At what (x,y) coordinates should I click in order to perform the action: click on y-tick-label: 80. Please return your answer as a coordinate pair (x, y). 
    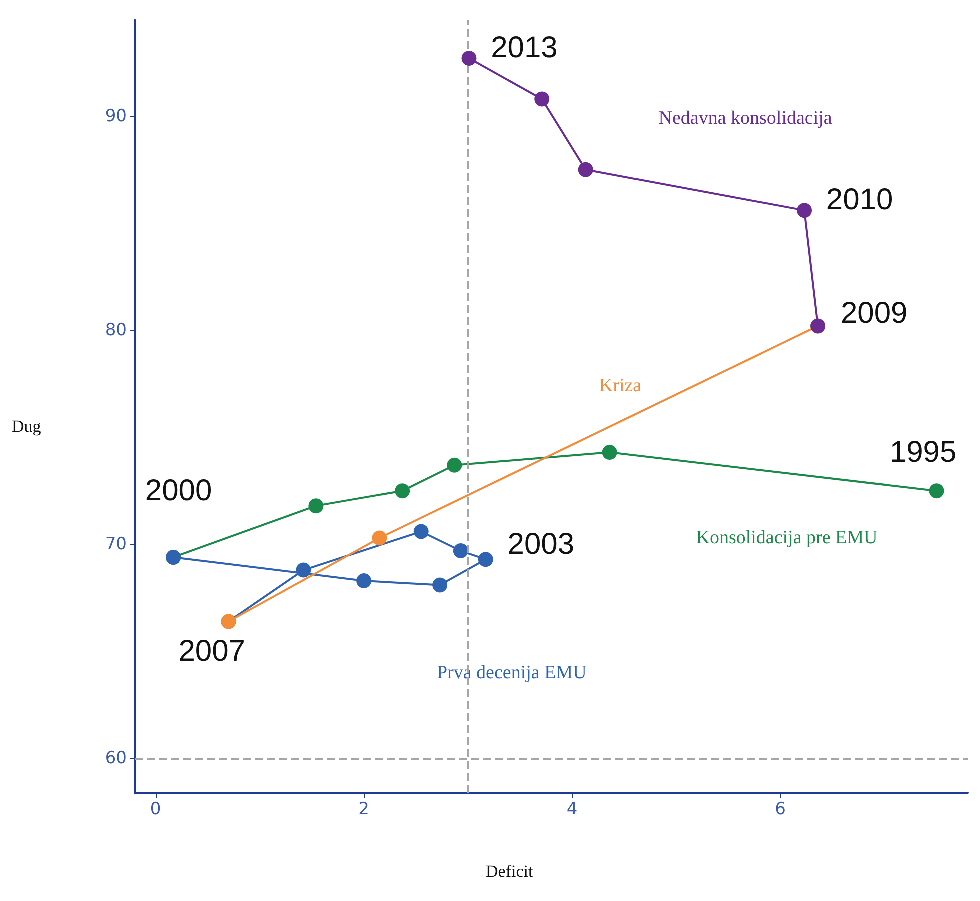
    Looking at the image, I should click on (116, 330).